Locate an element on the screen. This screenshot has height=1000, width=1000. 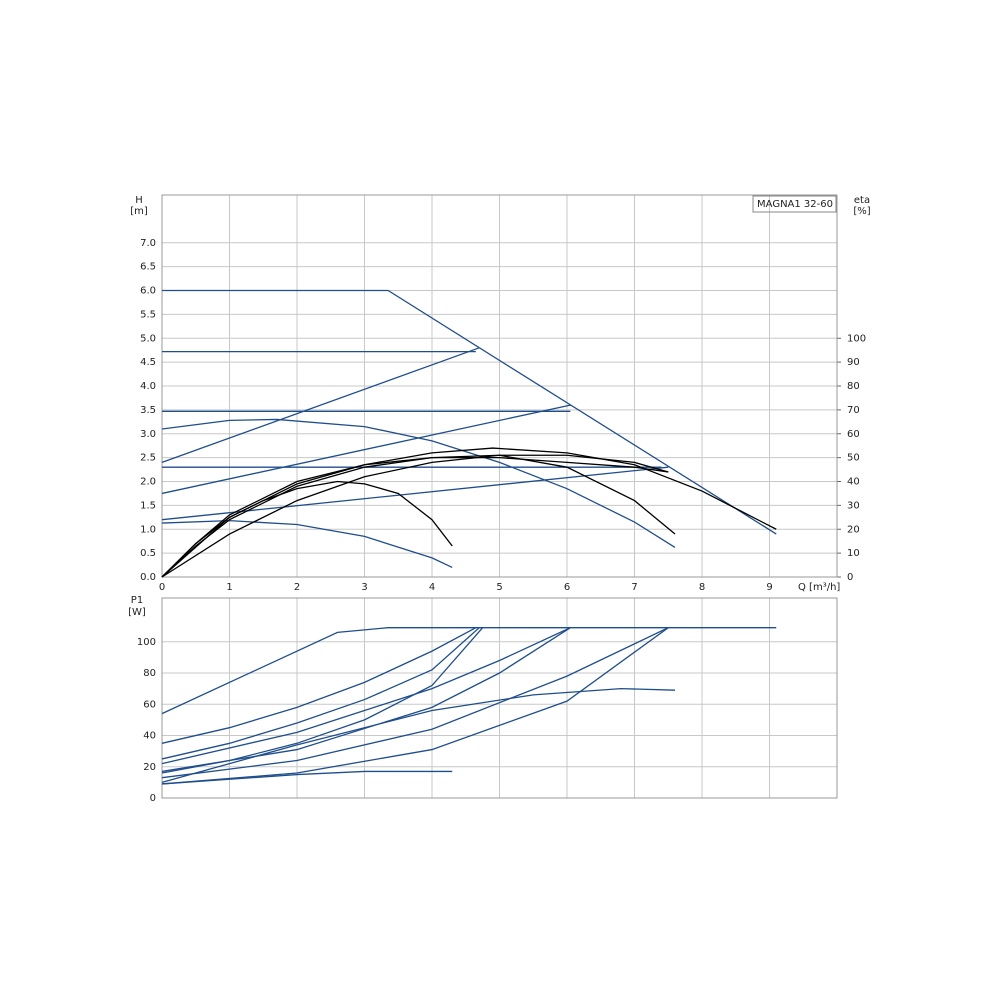
legend-title: MAGNA1 32-60 is located at coordinates (795, 204).